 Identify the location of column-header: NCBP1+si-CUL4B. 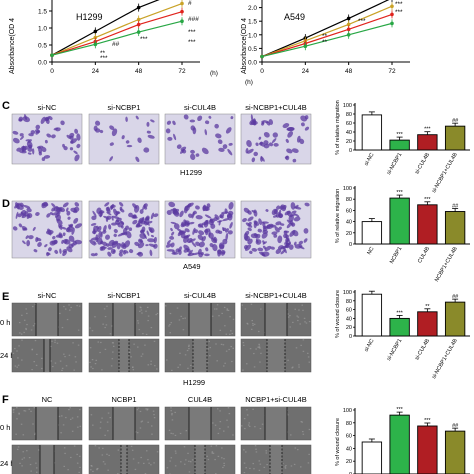
(275, 399).